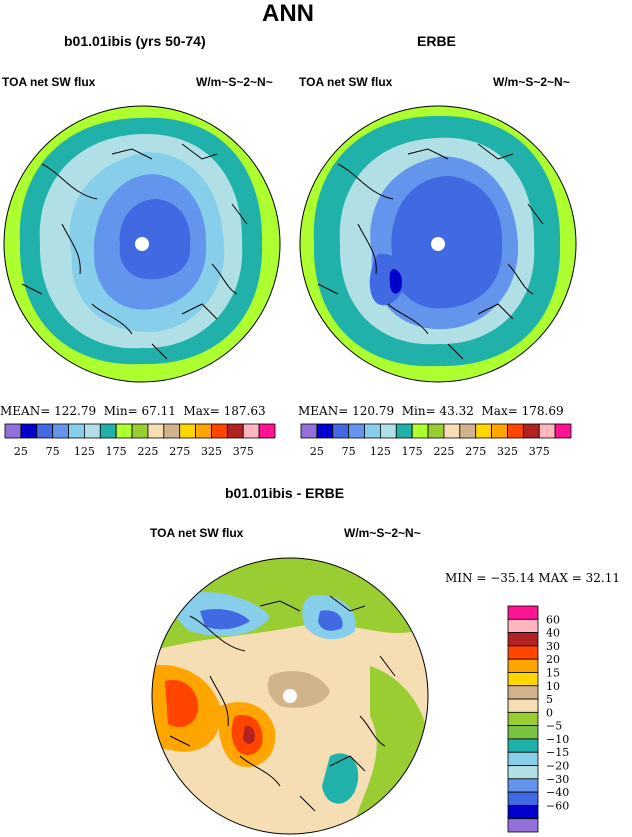 The image size is (632, 837). What do you see at coordinates (557, 766) in the screenshot?
I see `colorbar-tick-label: −20` at bounding box center [557, 766].